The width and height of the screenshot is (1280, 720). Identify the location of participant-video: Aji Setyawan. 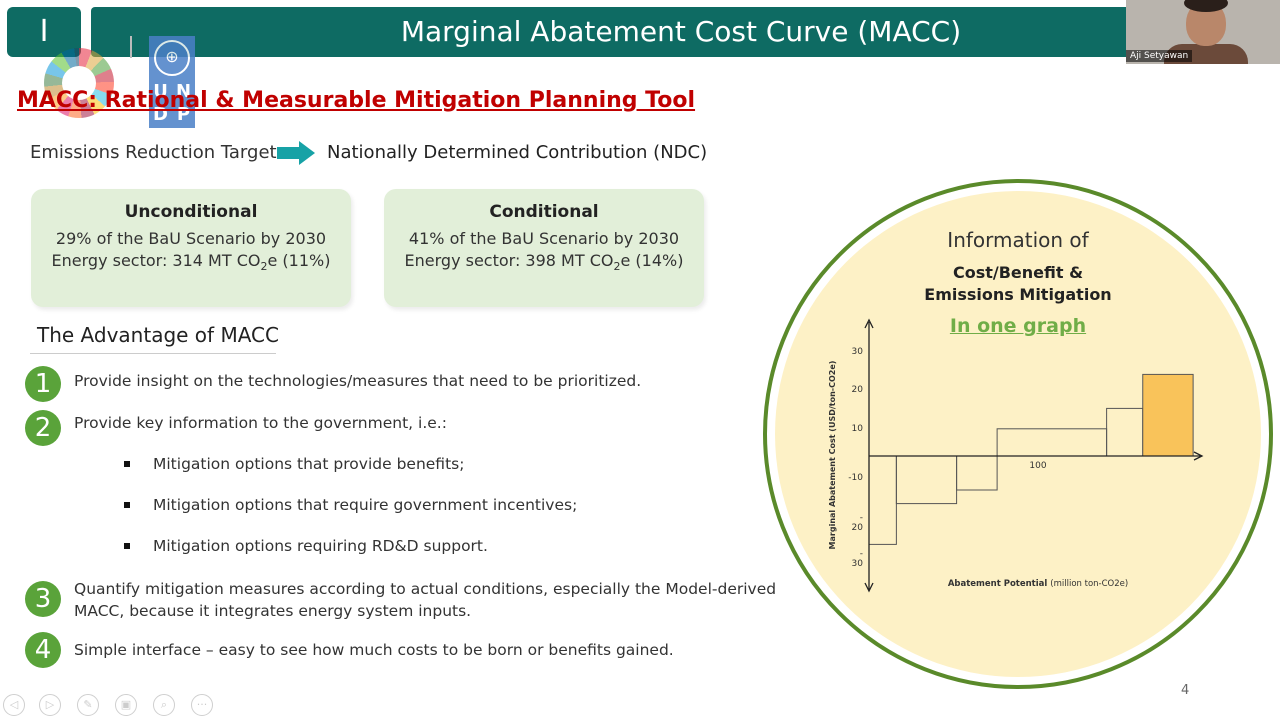
(1203, 32).